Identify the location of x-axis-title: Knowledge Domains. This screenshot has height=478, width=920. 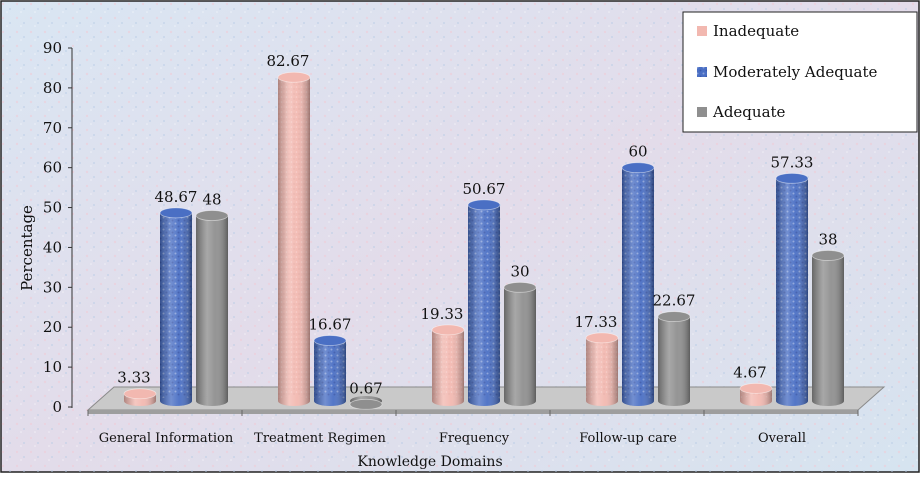
(429, 462).